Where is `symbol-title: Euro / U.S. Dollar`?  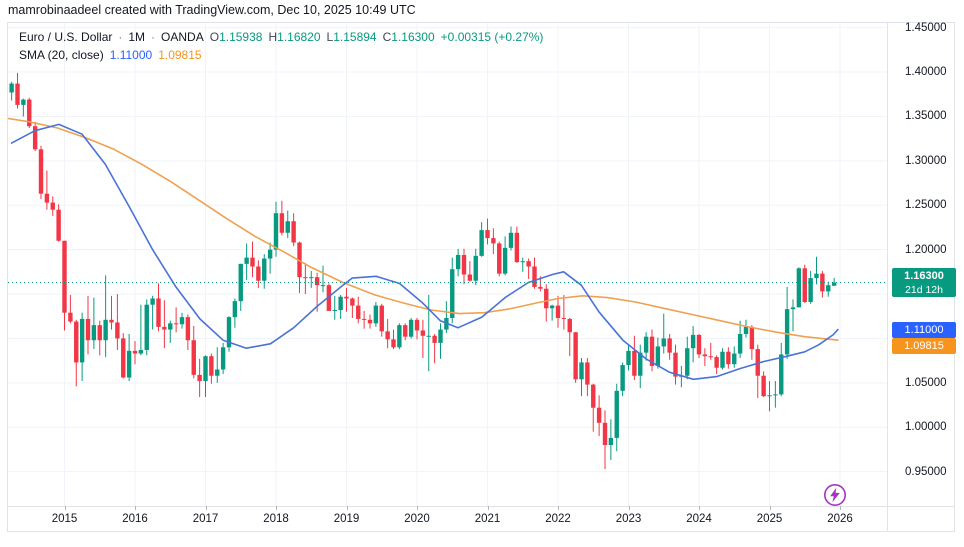 symbol-title: Euro / U.S. Dollar is located at coordinates (66, 37).